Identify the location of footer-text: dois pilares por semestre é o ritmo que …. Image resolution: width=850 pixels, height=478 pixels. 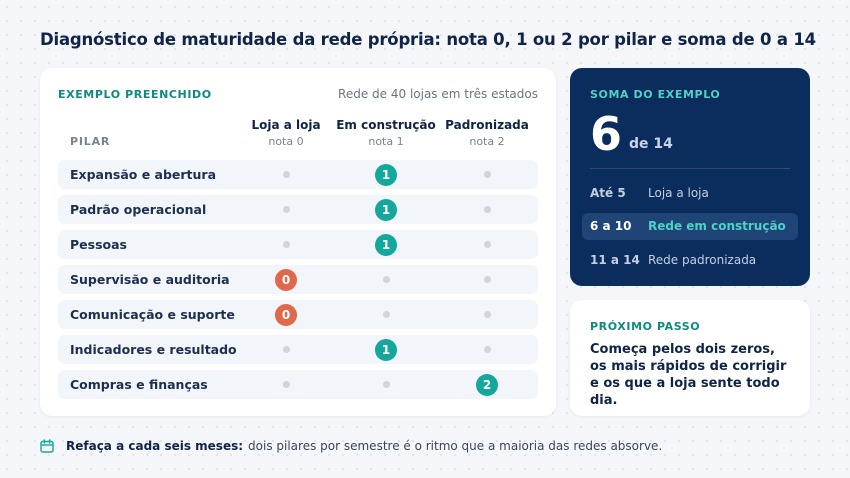
(455, 446).